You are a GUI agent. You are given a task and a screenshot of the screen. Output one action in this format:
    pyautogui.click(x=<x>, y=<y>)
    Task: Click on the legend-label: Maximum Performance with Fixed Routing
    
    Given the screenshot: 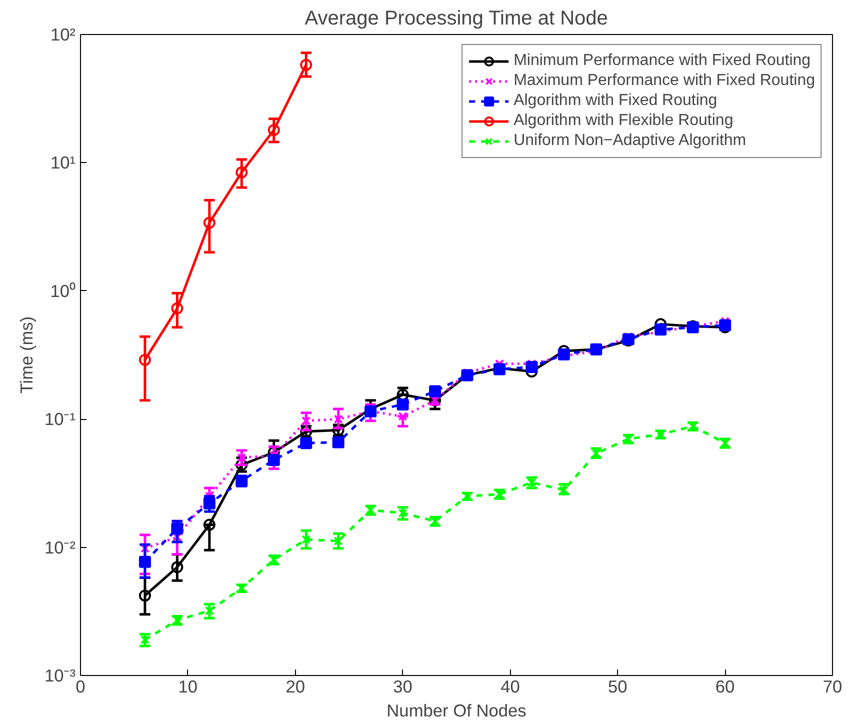 What is the action you would take?
    pyautogui.click(x=664, y=81)
    